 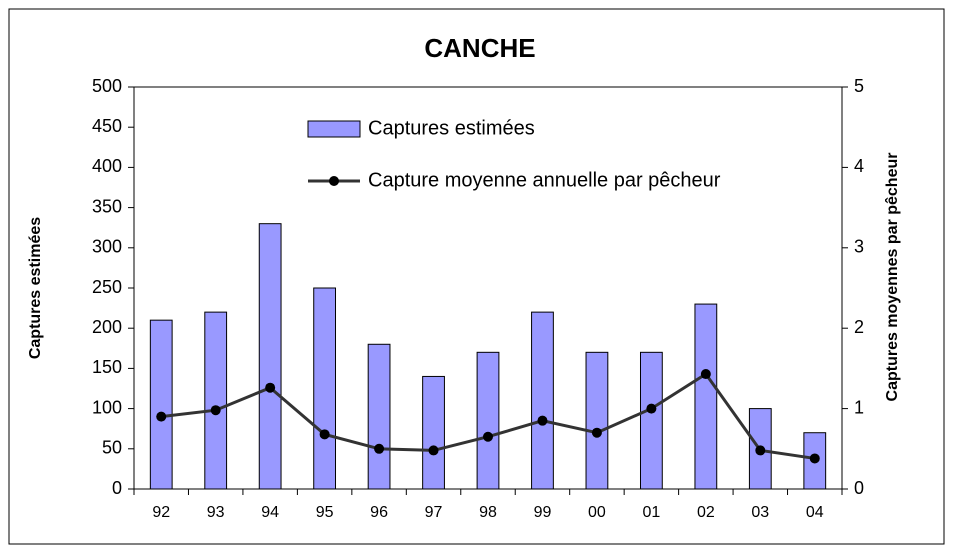 I want to click on y2-tick-label: 2, so click(x=859, y=327).